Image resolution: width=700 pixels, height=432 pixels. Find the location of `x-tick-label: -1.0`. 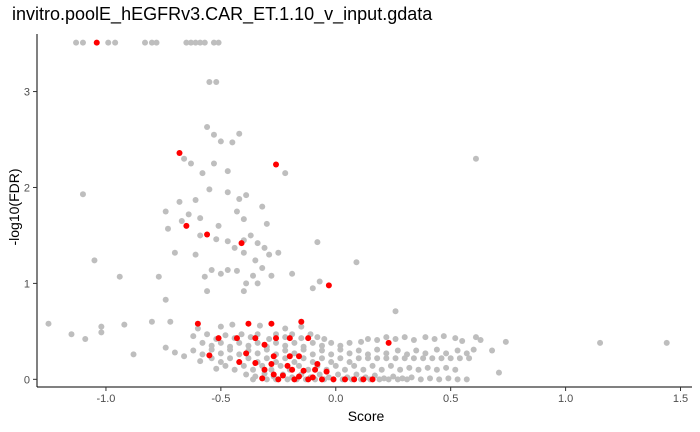

x-tick-label: -1.0 is located at coordinates (105, 399).